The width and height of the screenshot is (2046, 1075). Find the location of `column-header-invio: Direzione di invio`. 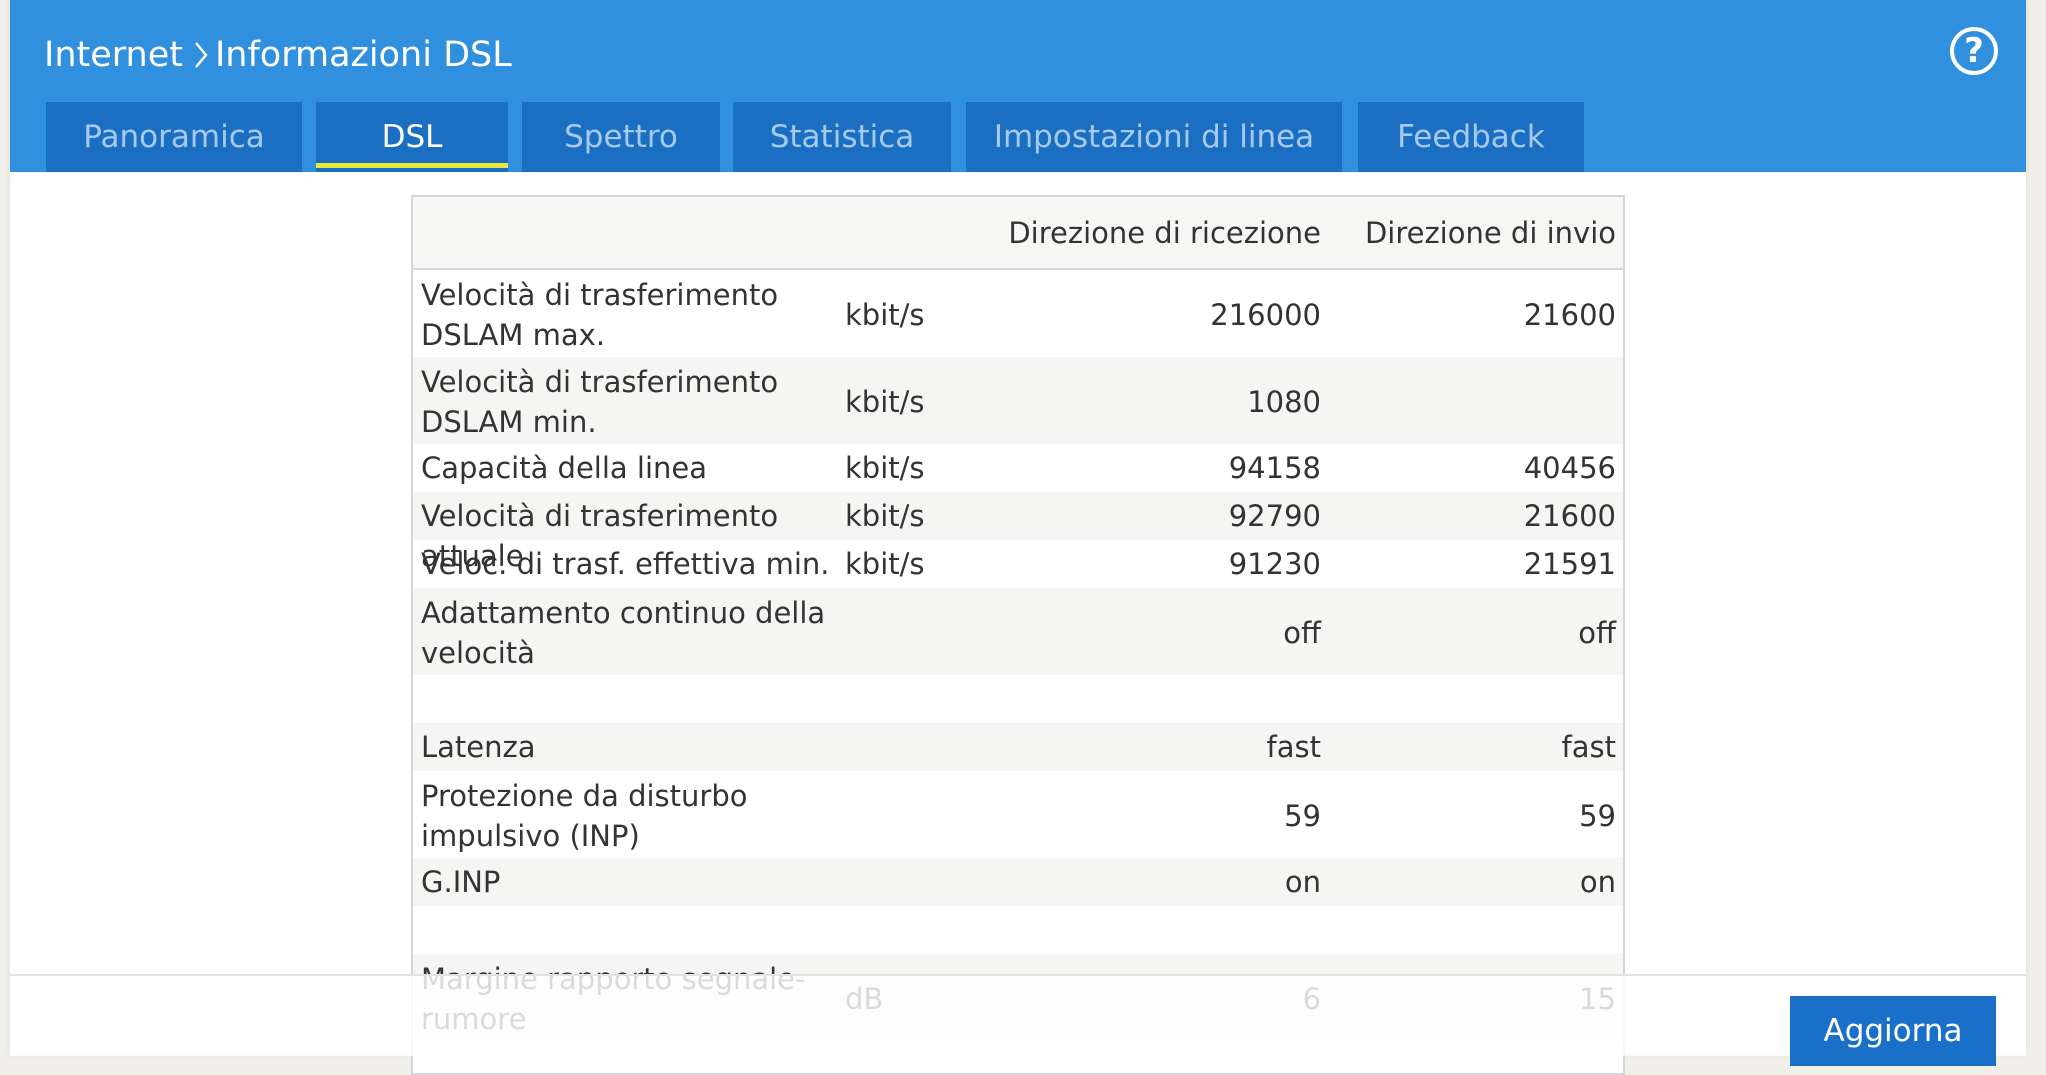

column-header-invio: Direzione di invio is located at coordinates (1490, 233).